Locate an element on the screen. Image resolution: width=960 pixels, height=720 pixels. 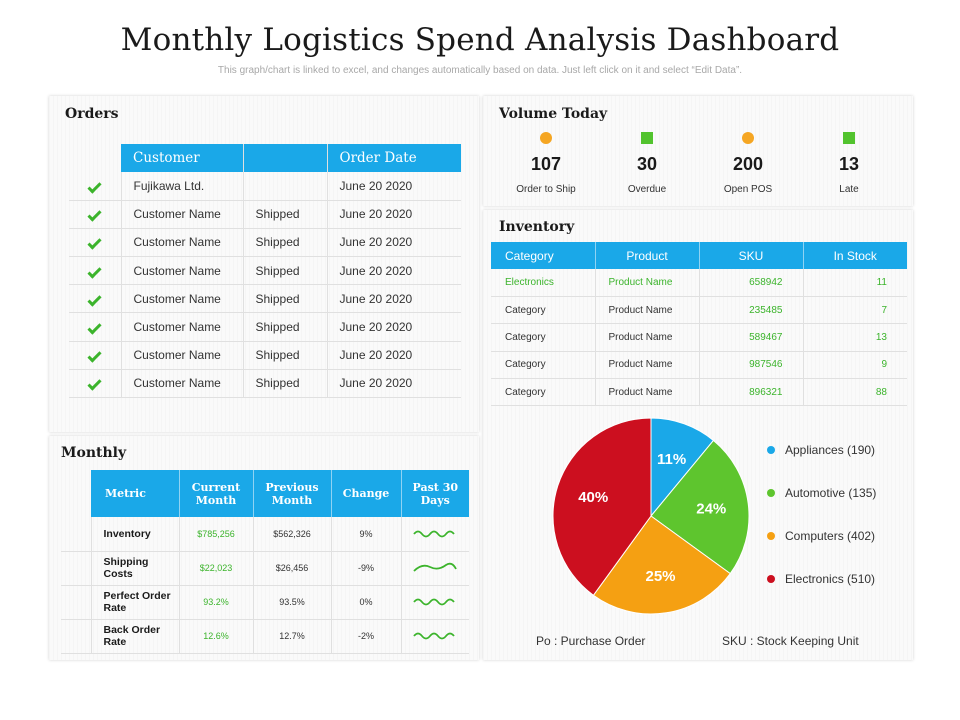
inventory-header-category: Category is located at coordinates (543, 255).